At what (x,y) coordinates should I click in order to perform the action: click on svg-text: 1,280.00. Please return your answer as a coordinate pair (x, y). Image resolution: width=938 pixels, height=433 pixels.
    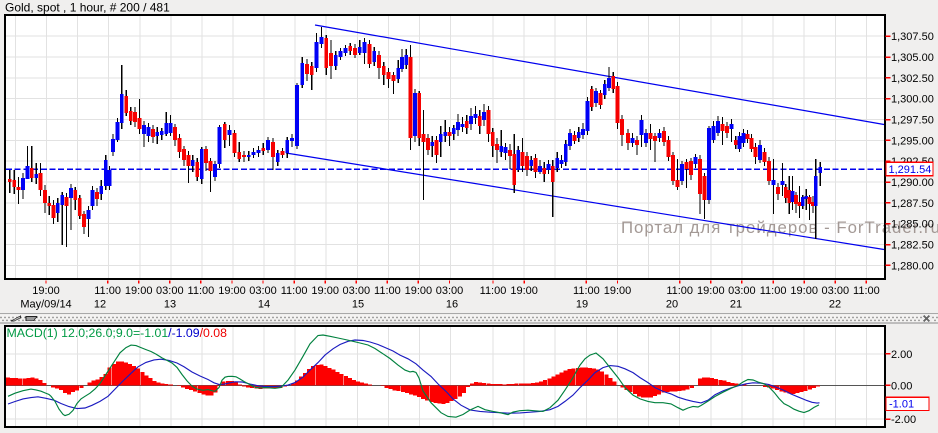
    Looking at the image, I should click on (912, 266).